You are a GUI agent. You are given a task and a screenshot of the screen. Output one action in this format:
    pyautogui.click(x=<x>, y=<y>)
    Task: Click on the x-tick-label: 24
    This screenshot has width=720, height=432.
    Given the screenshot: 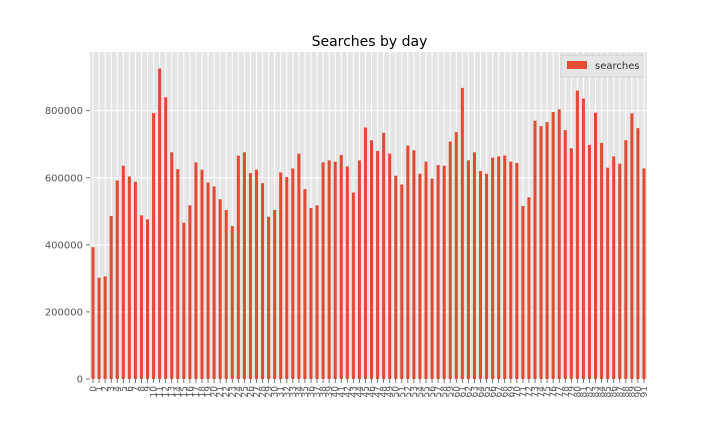 What is the action you would take?
    pyautogui.click(x=239, y=392)
    